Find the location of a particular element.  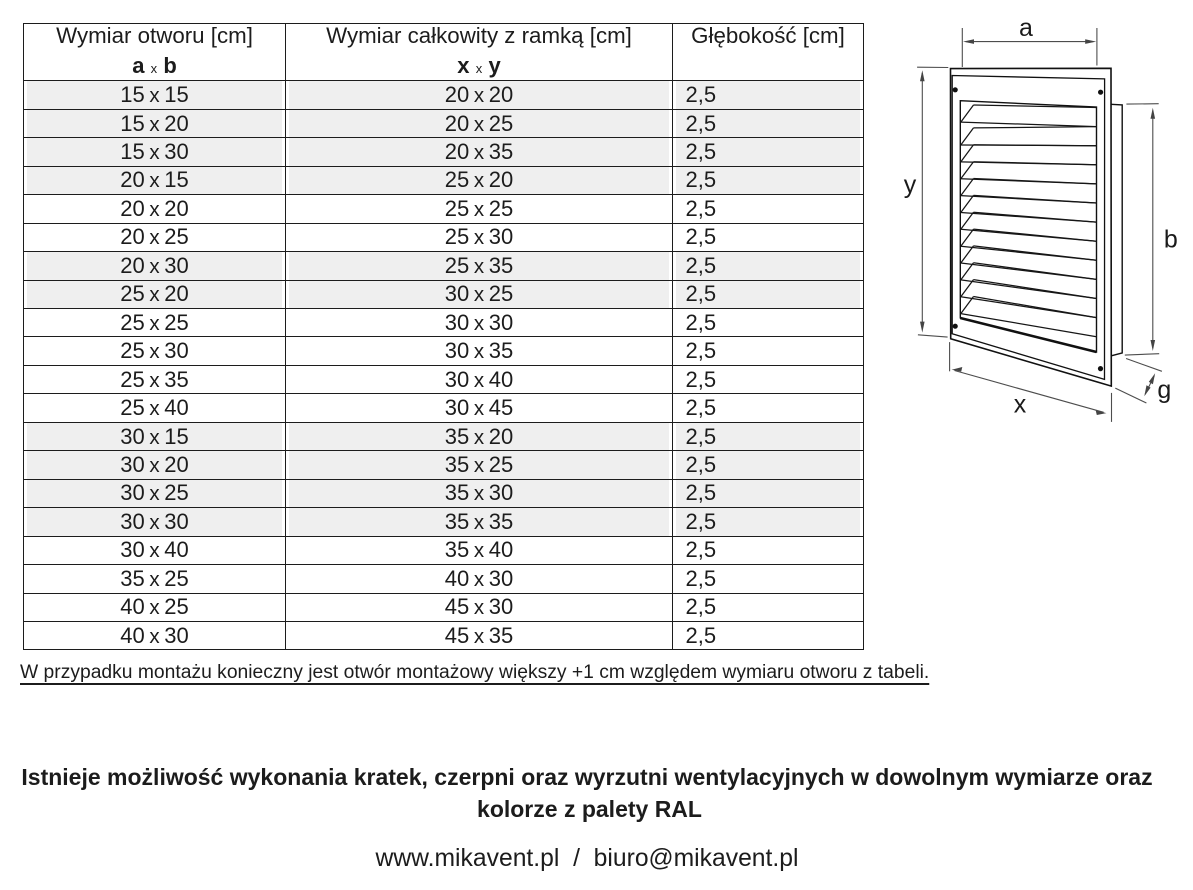

svg-text: x is located at coordinates (1020, 404).